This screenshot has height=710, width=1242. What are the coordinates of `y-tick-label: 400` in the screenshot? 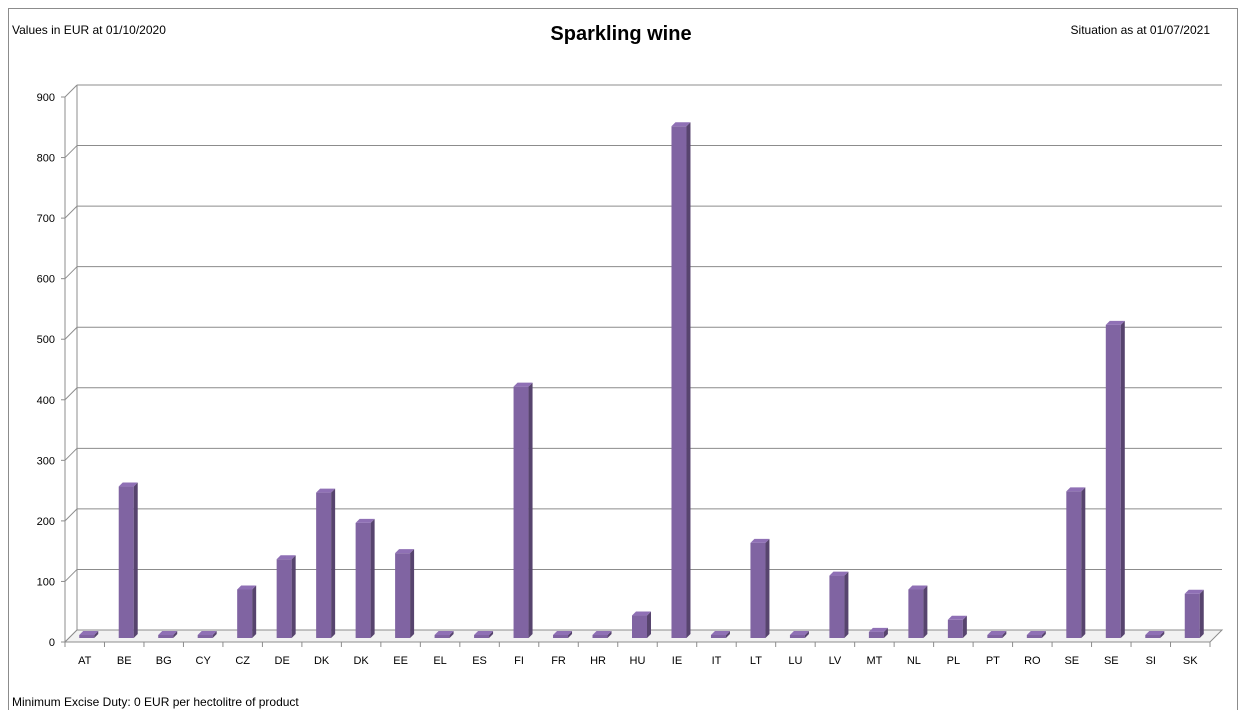 It's located at (46, 401).